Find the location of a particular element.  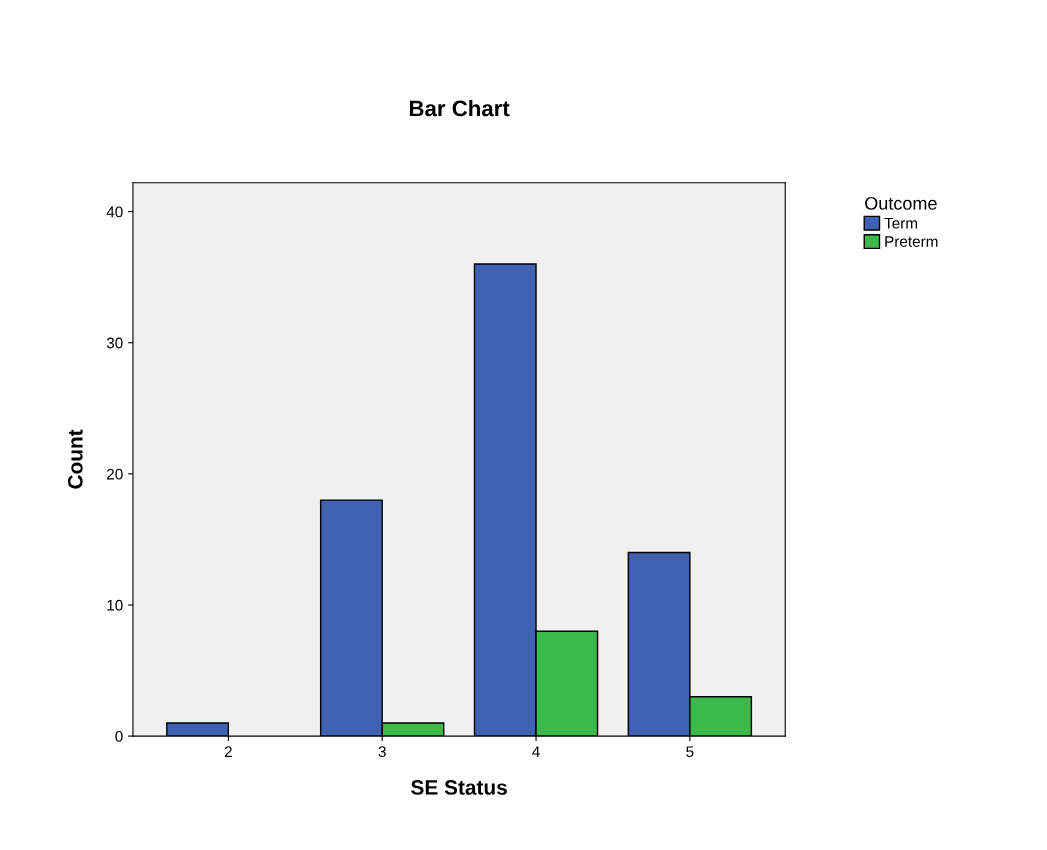

x-tick-label: 3 is located at coordinates (382, 752).